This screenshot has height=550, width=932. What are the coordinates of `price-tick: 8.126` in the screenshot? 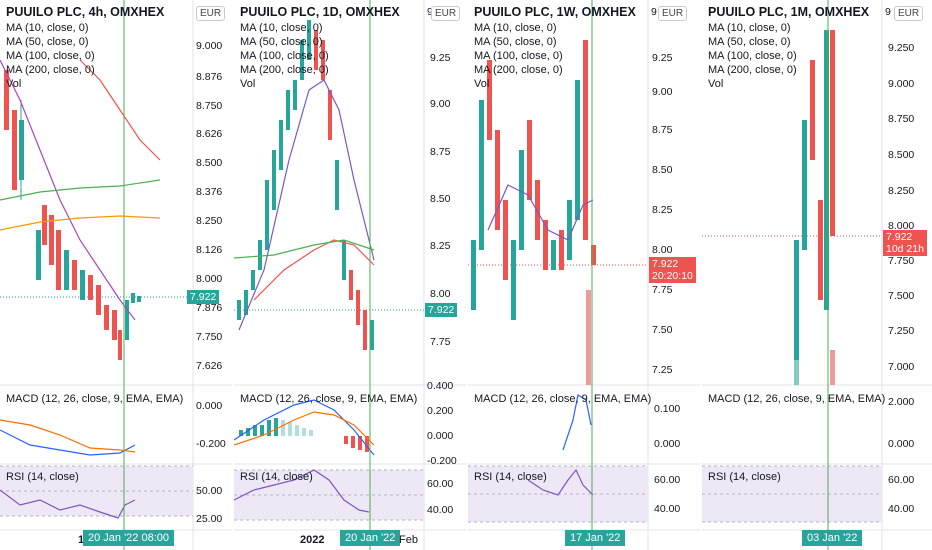 It's located at (209, 250).